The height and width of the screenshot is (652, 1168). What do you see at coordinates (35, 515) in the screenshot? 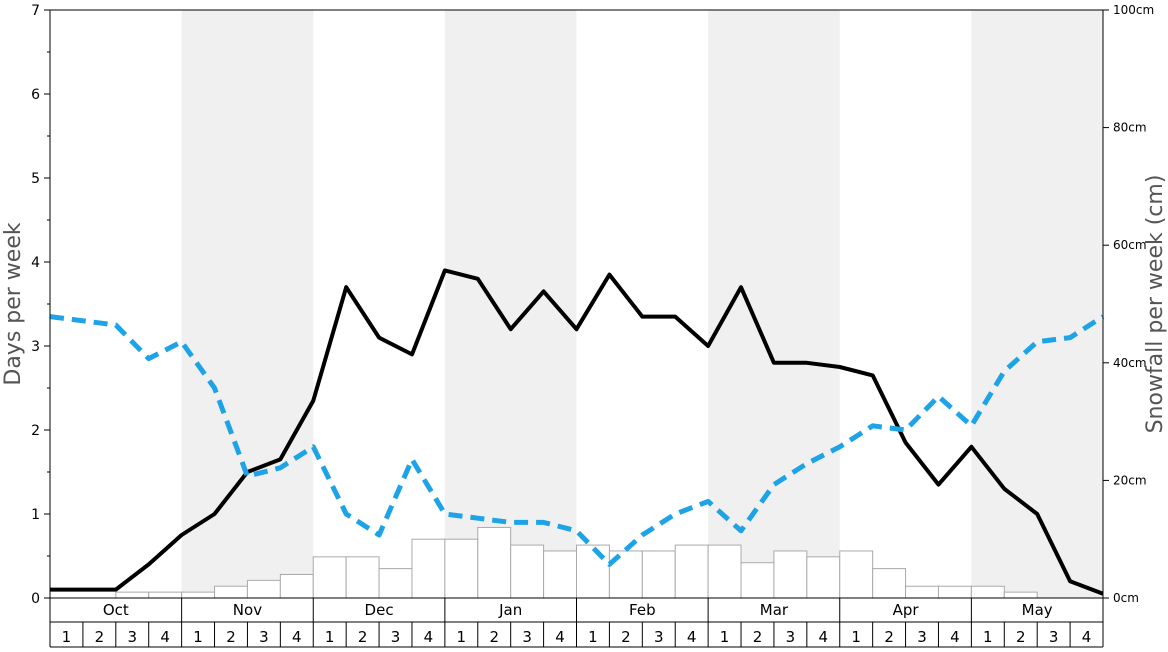
I see `left-tick-label-1: 1` at bounding box center [35, 515].